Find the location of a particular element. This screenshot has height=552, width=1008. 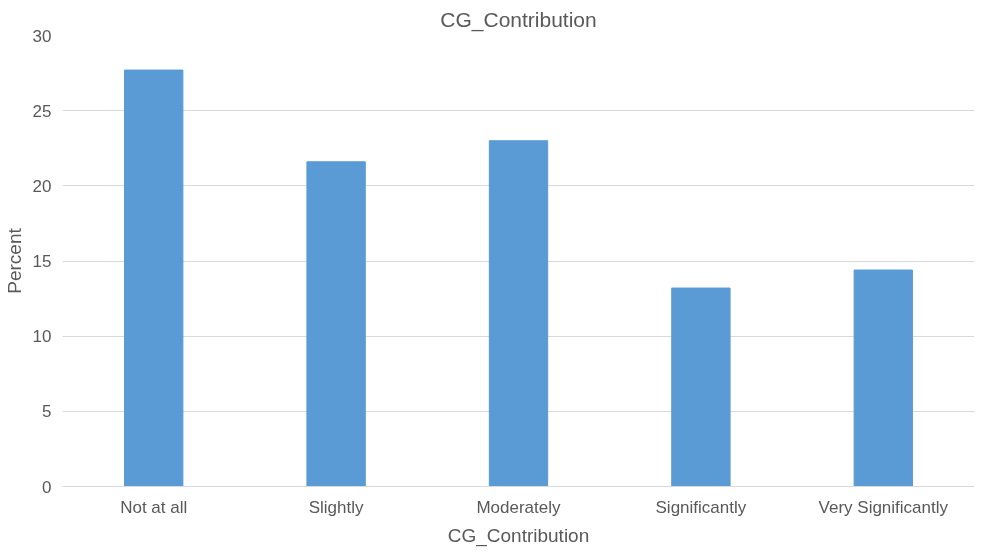

y-tick-label: 30 is located at coordinates (42, 36).